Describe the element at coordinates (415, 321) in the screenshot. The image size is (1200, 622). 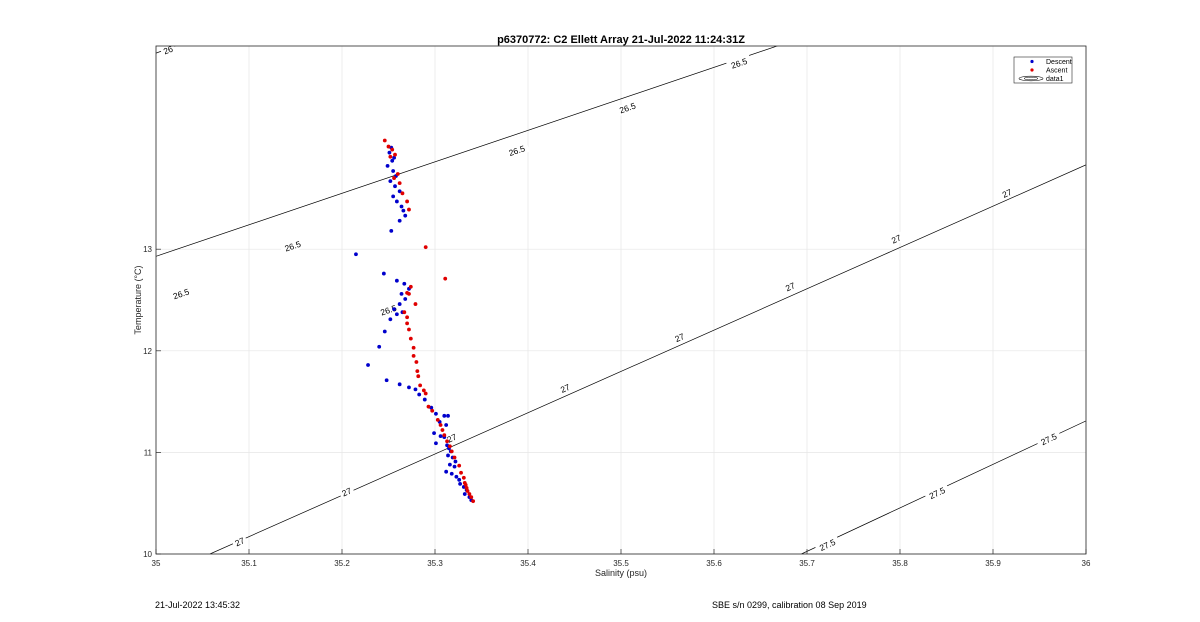
I see `data-points` at that location.